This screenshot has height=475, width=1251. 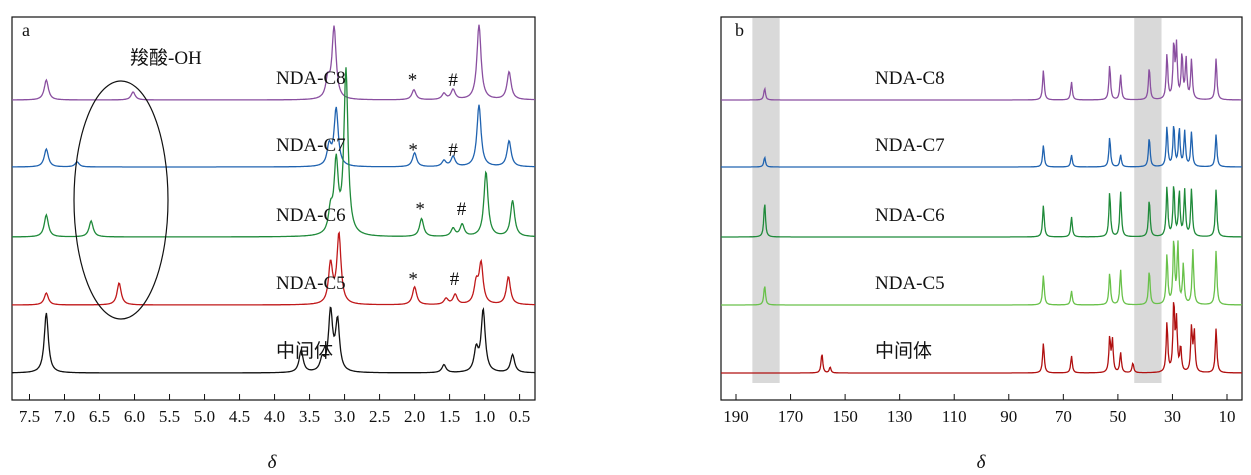 What do you see at coordinates (379, 416) in the screenshot?
I see `x-tick-label: 2.5` at bounding box center [379, 416].